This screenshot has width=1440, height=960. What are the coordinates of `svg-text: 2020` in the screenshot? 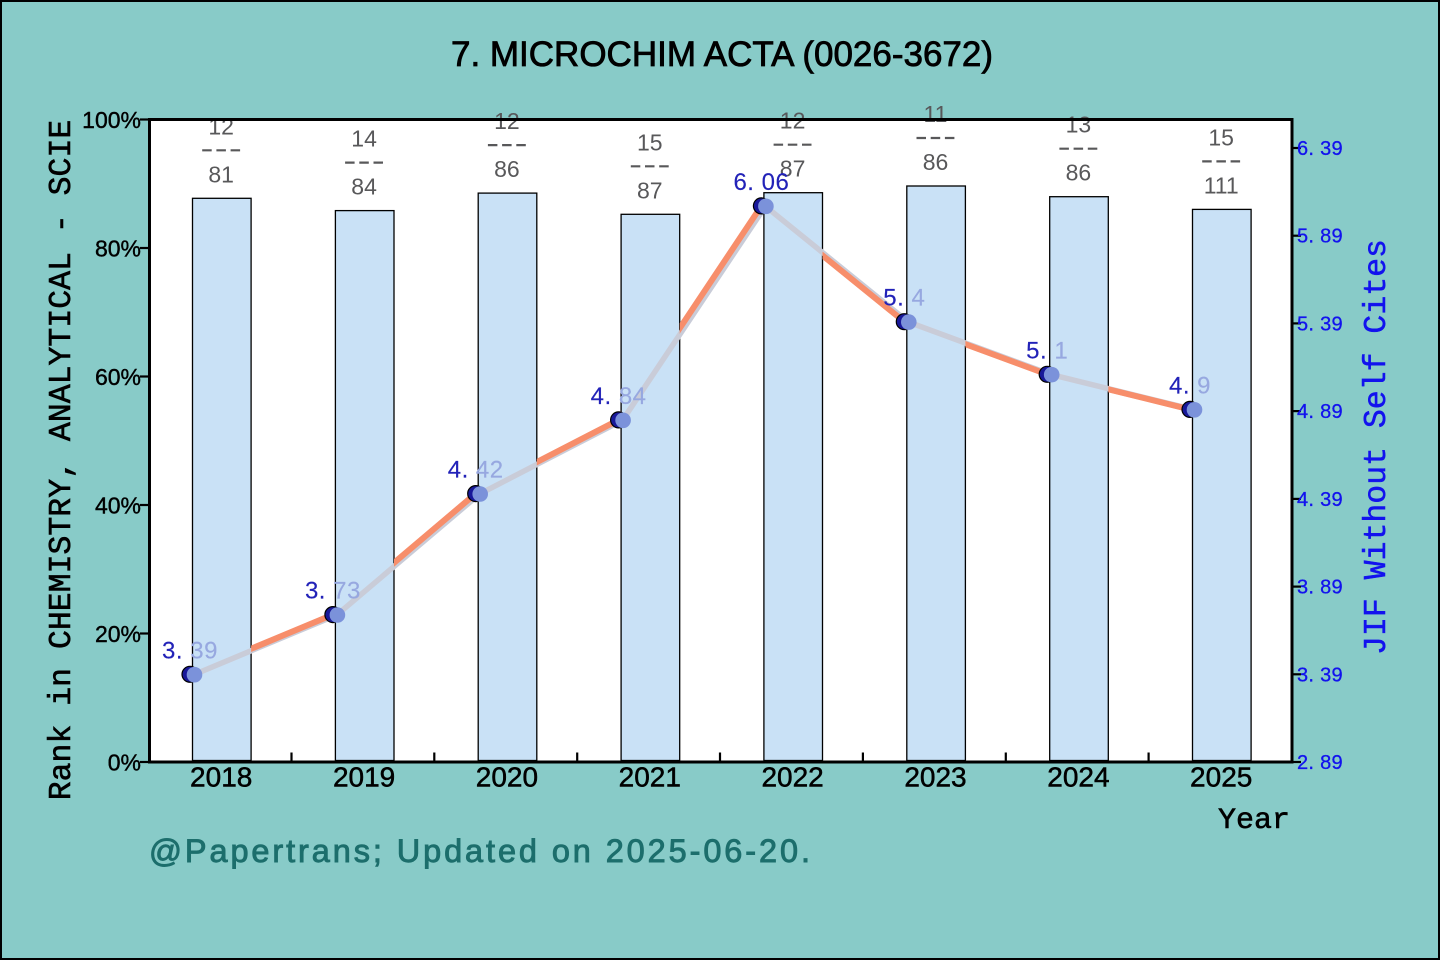 It's located at (507, 777).